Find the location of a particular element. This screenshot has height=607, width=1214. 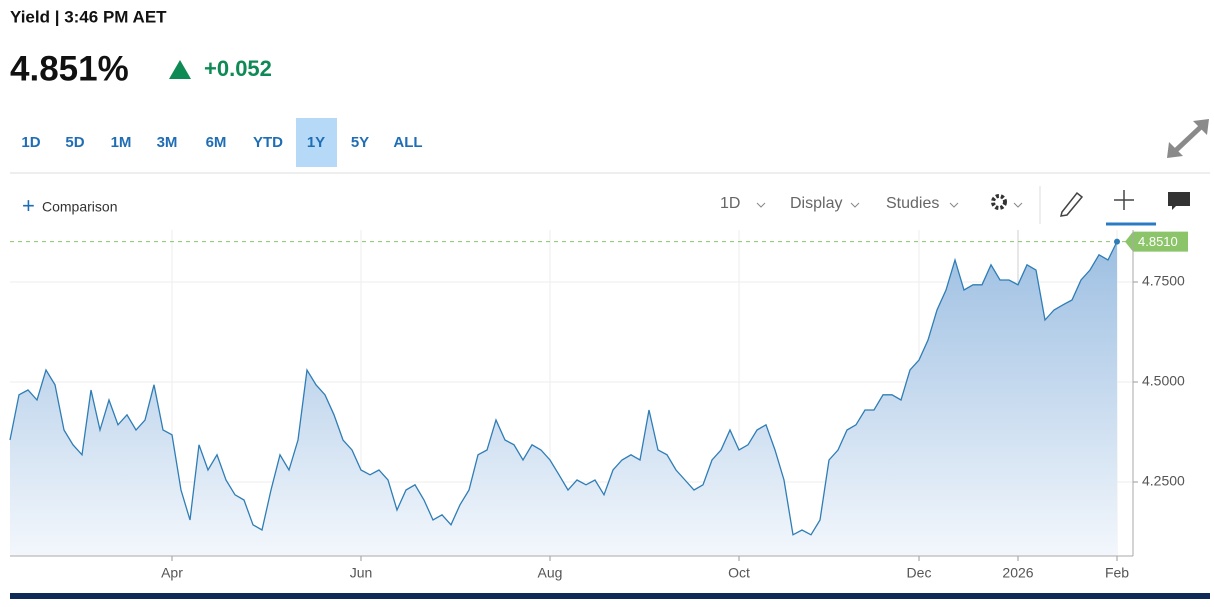

range-bar: 1D 5D 1M 3M 6M YTD 1Y 5Y ALL is located at coordinates (222, 142).